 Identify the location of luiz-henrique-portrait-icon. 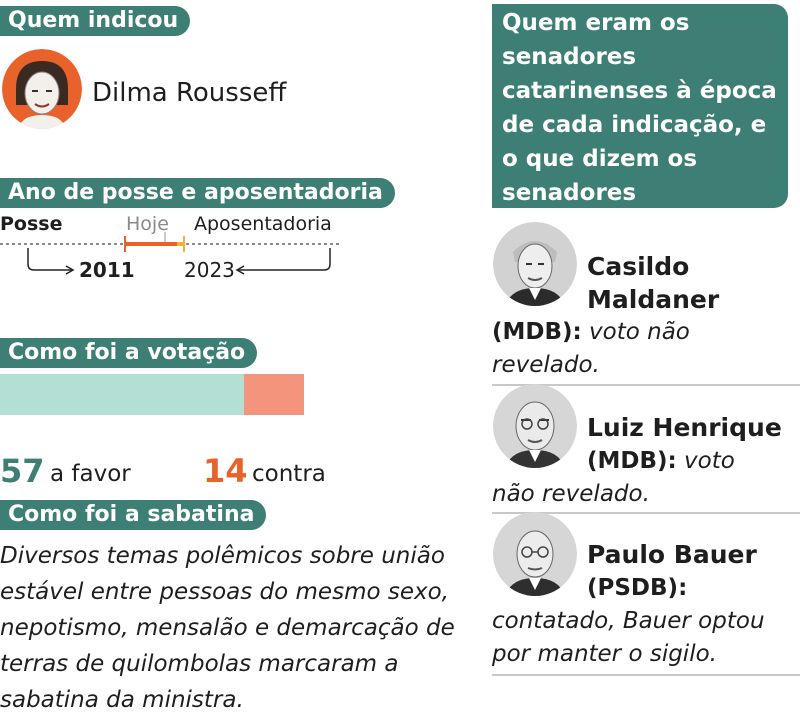
(535, 426).